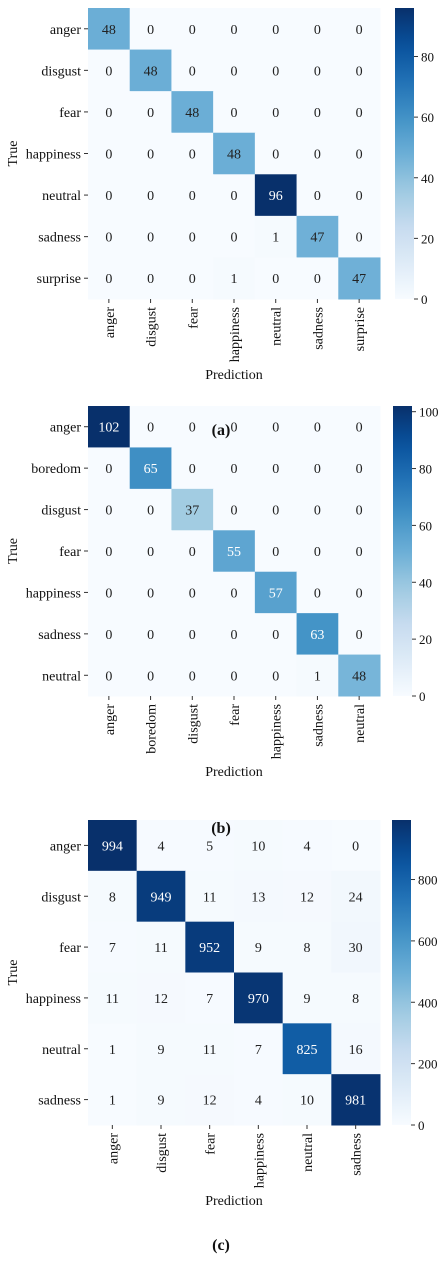 The image size is (442, 1263). I want to click on heatmap-a-row-label-3: happiness, so click(53, 155).